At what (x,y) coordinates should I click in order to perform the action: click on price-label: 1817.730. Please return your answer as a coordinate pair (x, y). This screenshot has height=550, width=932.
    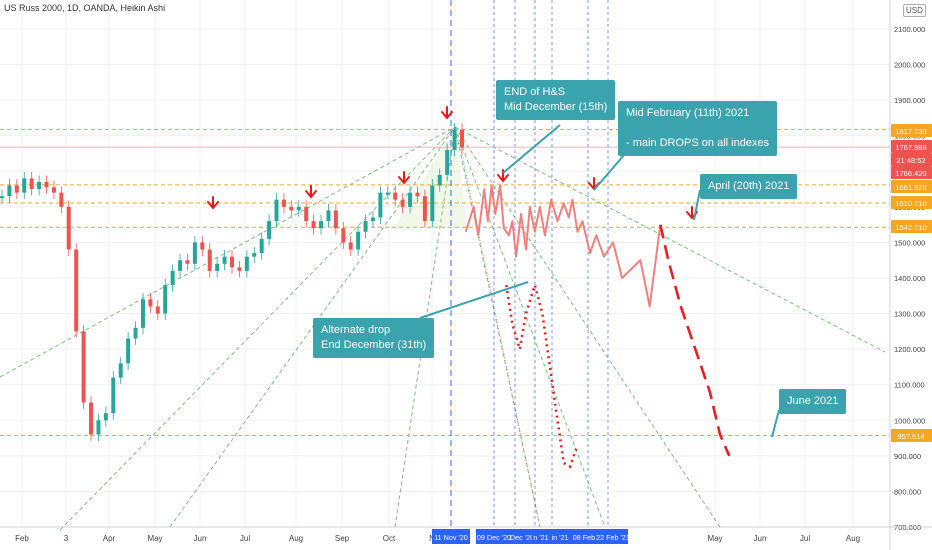
    Looking at the image, I should click on (910, 131).